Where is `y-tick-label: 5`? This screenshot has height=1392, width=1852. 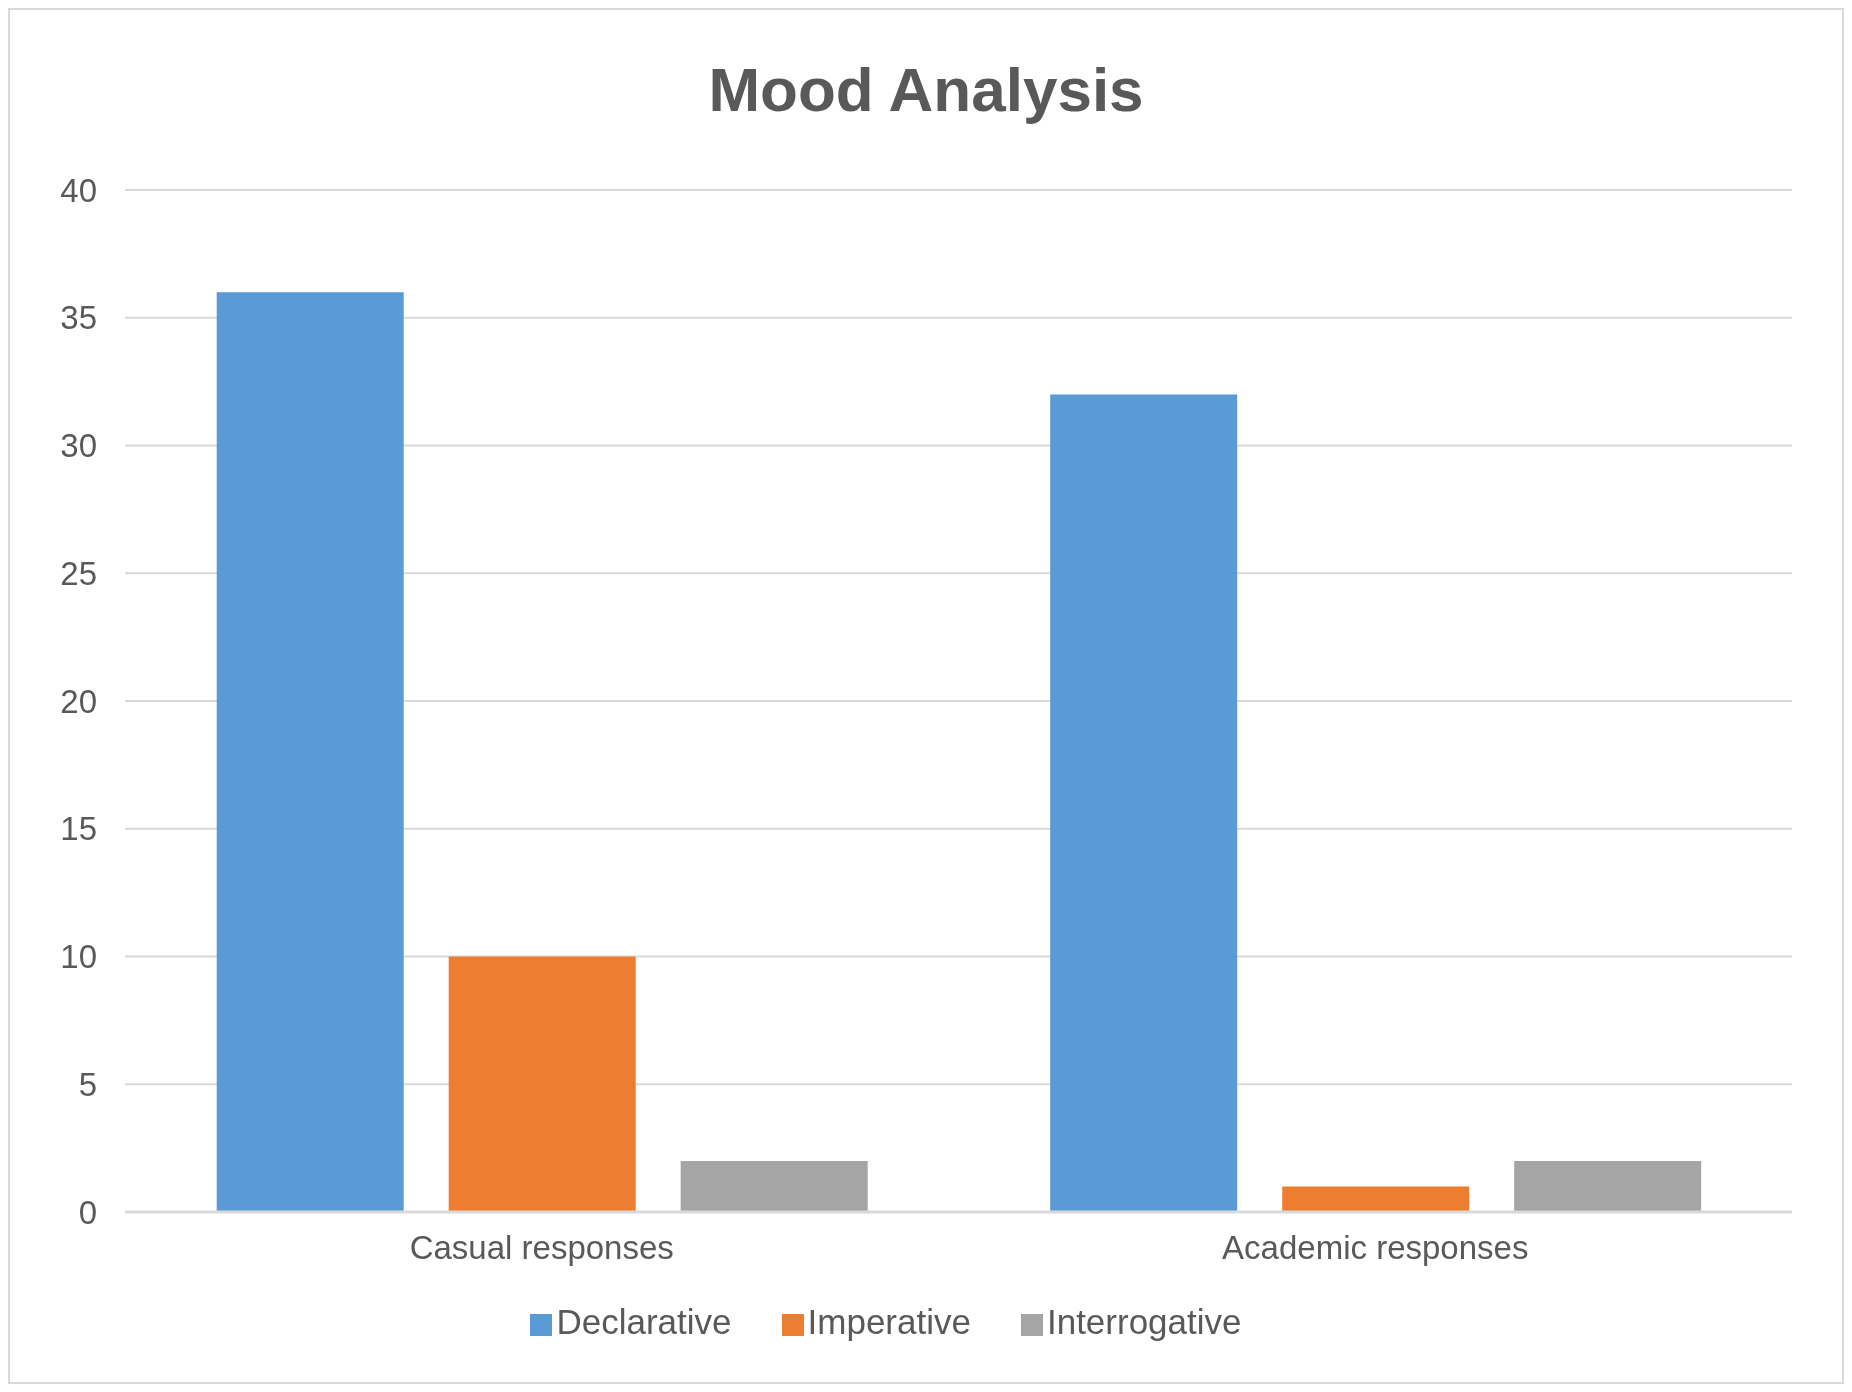 y-tick-label: 5 is located at coordinates (87, 1084).